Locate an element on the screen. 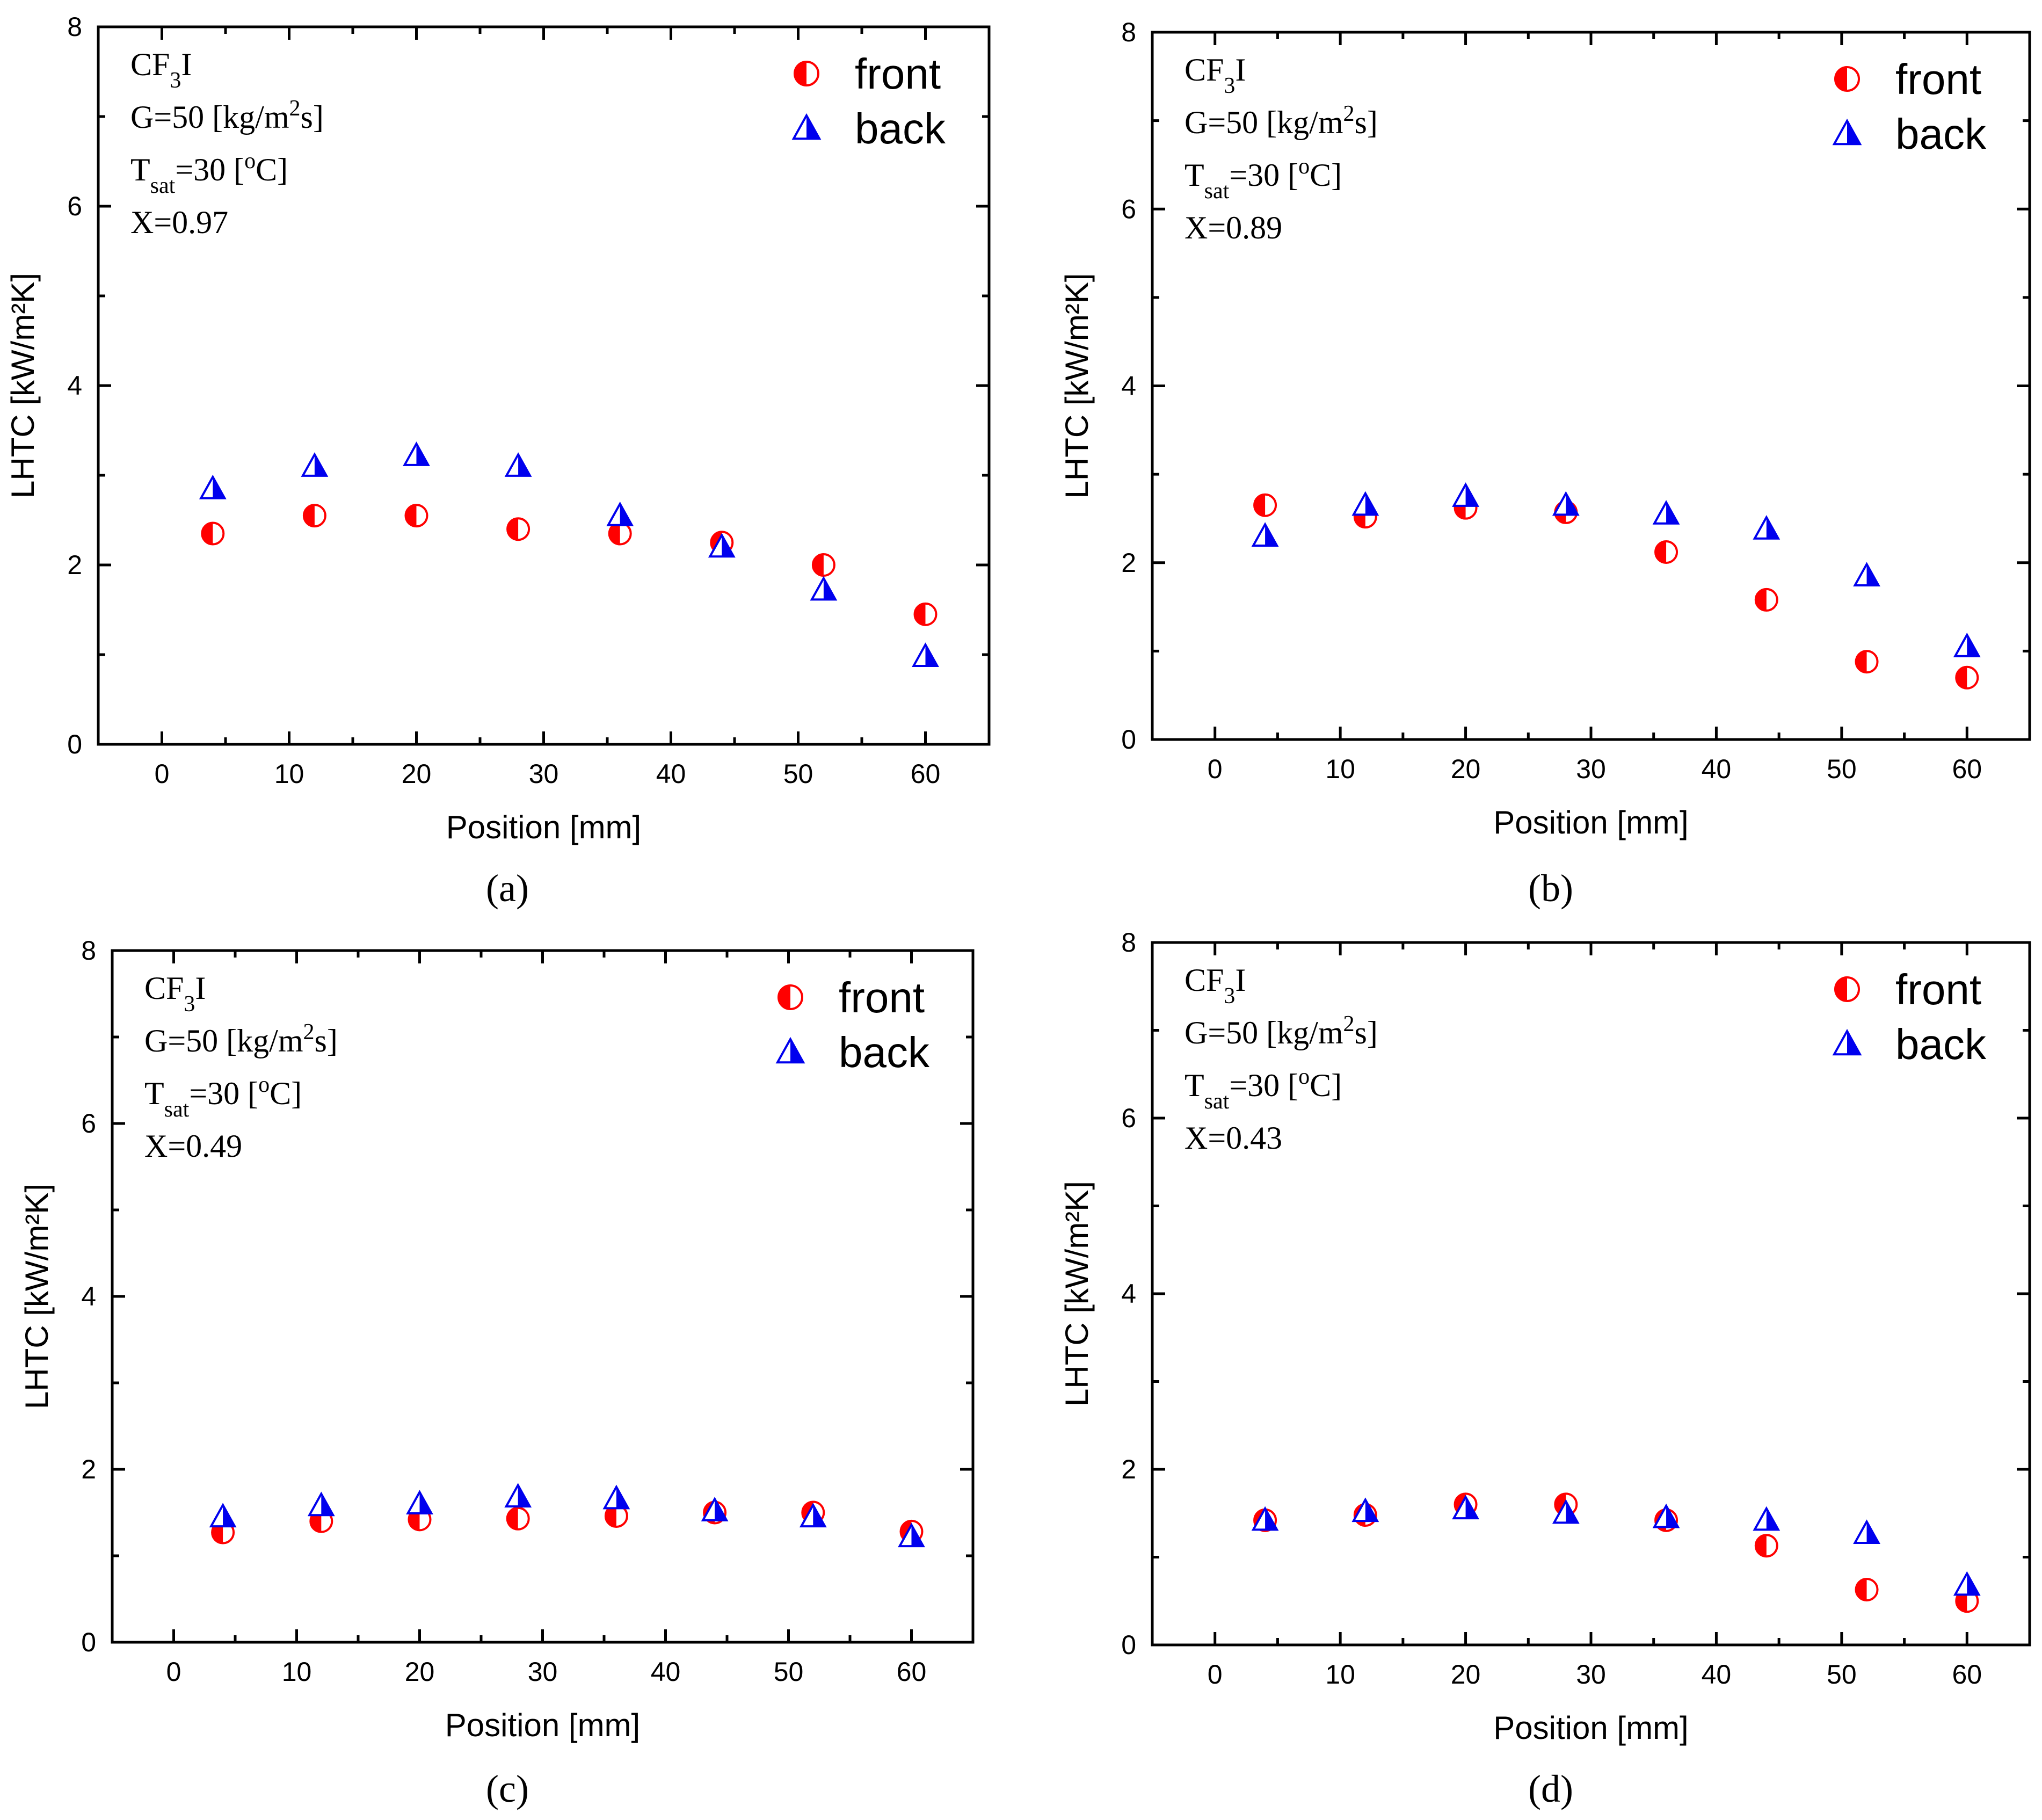  annotation-quality: X=0.43 is located at coordinates (1233, 1138).